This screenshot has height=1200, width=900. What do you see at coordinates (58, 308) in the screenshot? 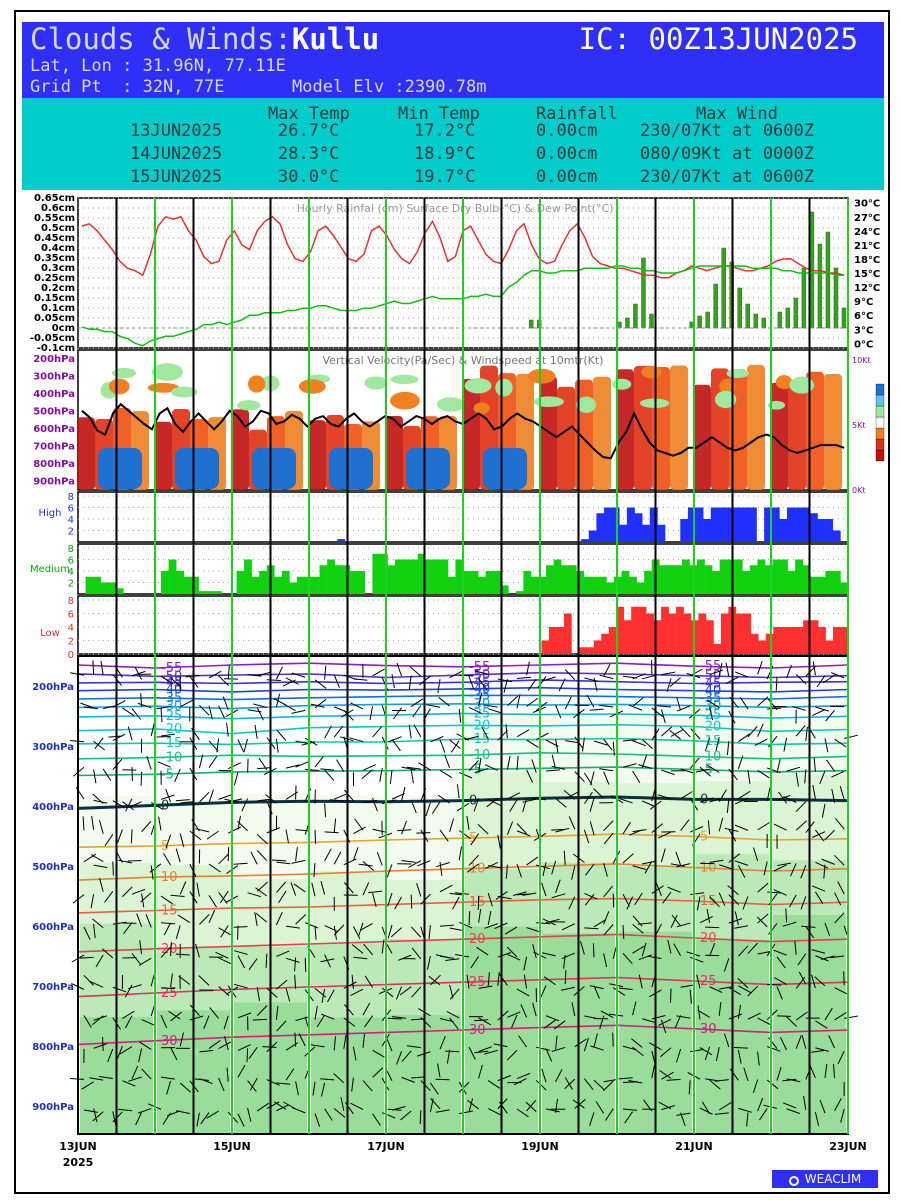
I see `rain-tick-label: 0.1cm` at bounding box center [58, 308].